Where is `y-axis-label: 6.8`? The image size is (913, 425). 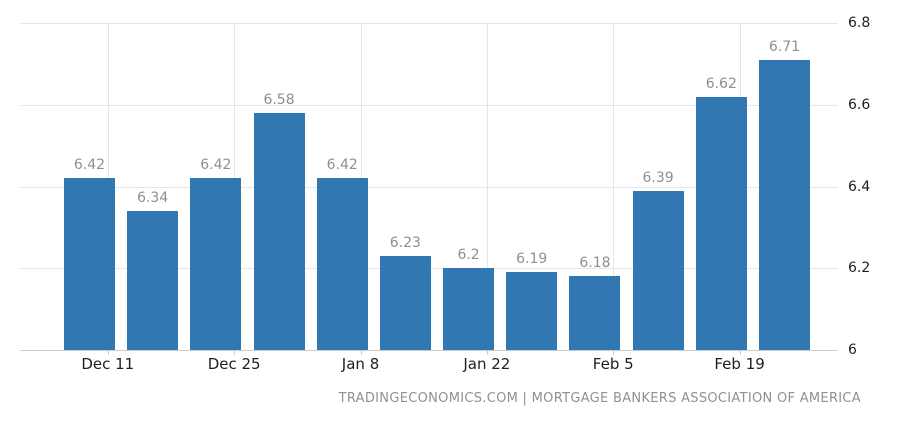
y-axis-label: 6.8 is located at coordinates (859, 23).